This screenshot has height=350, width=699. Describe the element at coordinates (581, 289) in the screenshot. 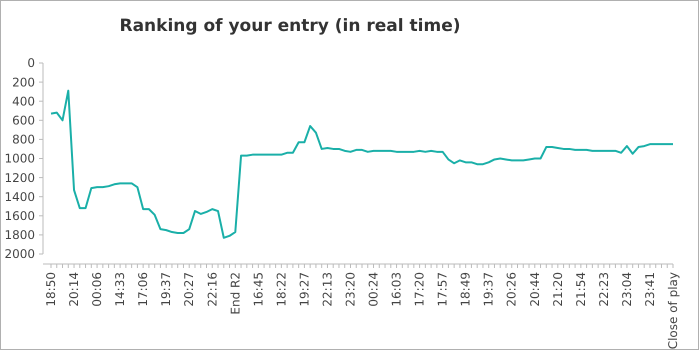

I see `x-tick-label: 21:54` at that location.